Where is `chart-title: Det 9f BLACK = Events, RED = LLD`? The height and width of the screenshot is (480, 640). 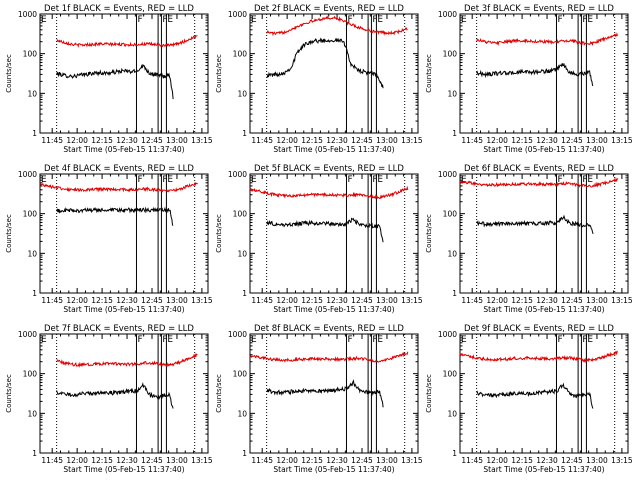
chart-title: Det 9f BLACK = Events, RED = LLD is located at coordinates (539, 329).